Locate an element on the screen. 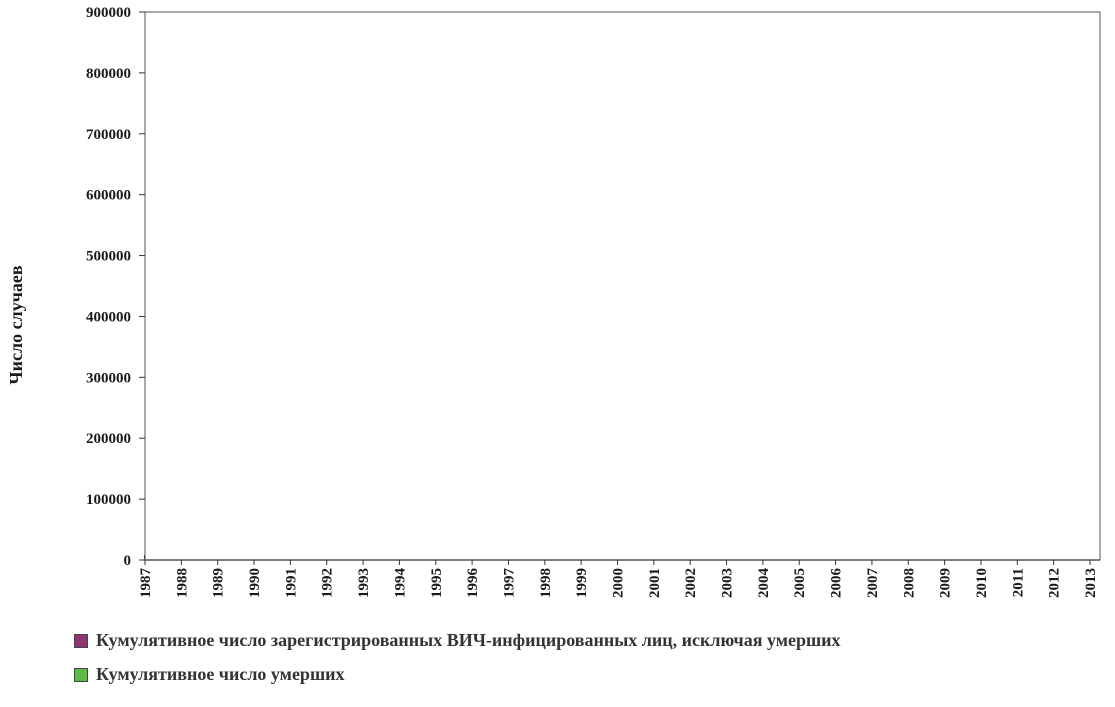 This screenshot has height=707, width=1115. x-tick-label: 1991 is located at coordinates (291, 583).